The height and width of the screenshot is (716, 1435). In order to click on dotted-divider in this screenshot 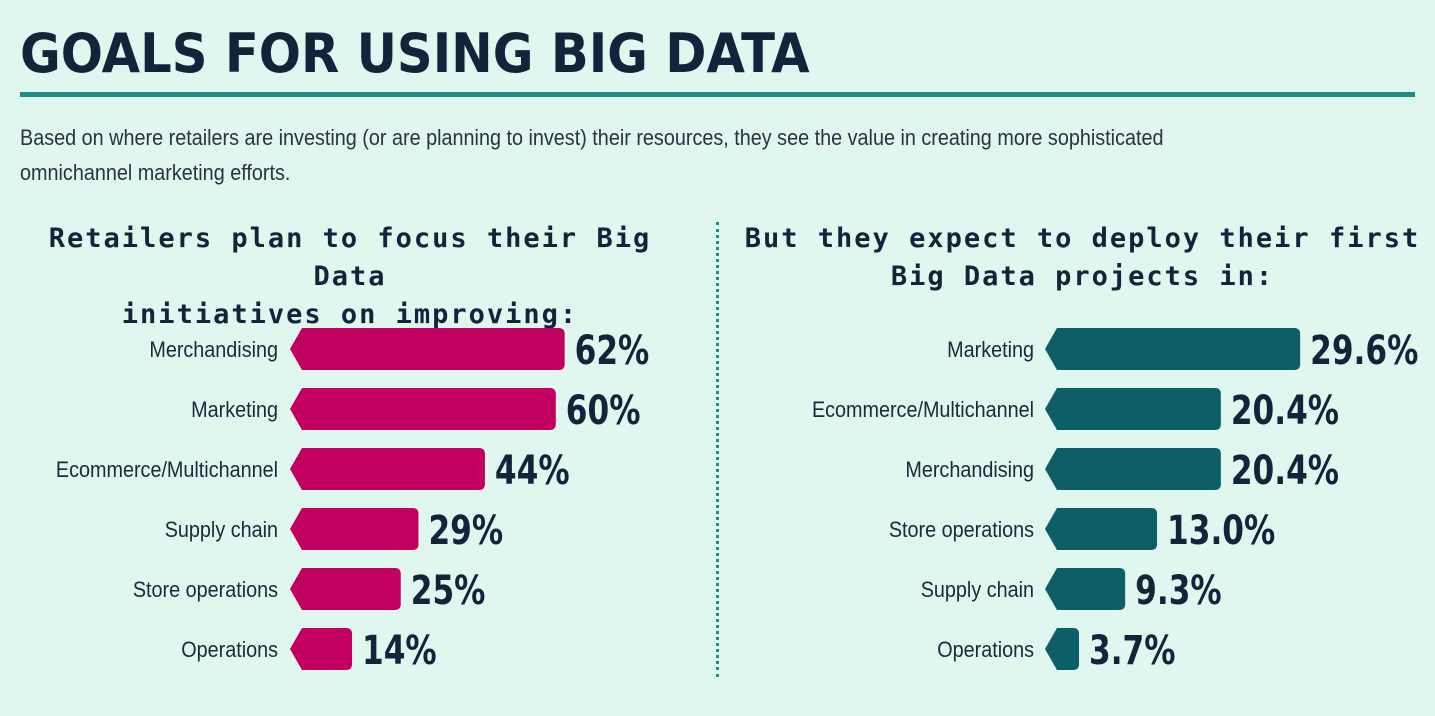, I will do `click(717, 449)`.